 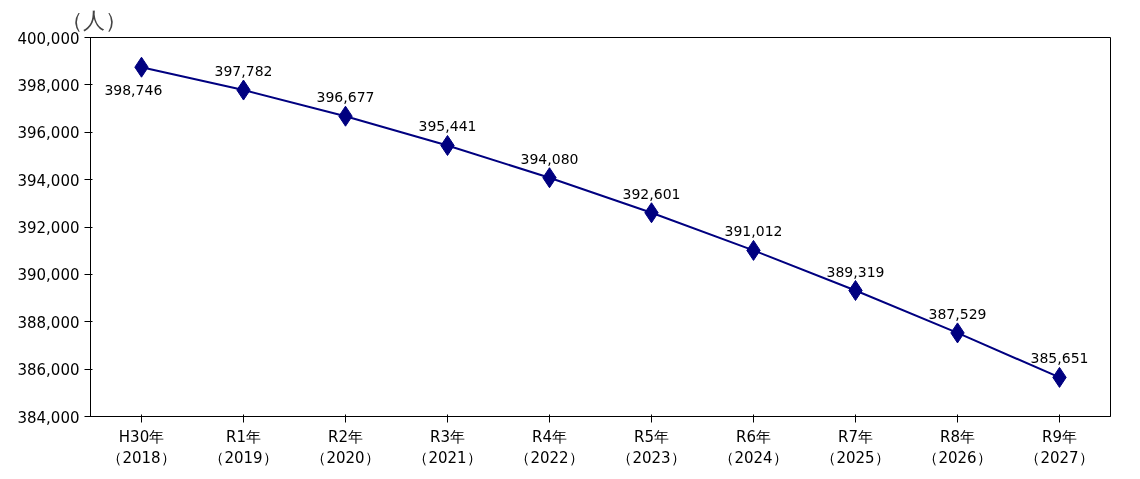 I want to click on data-label: 394,080, so click(x=549, y=158).